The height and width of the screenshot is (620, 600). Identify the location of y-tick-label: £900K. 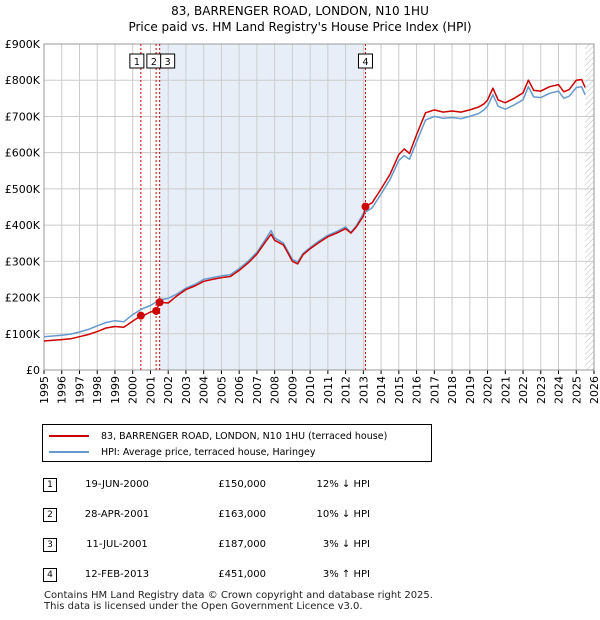
(23, 44).